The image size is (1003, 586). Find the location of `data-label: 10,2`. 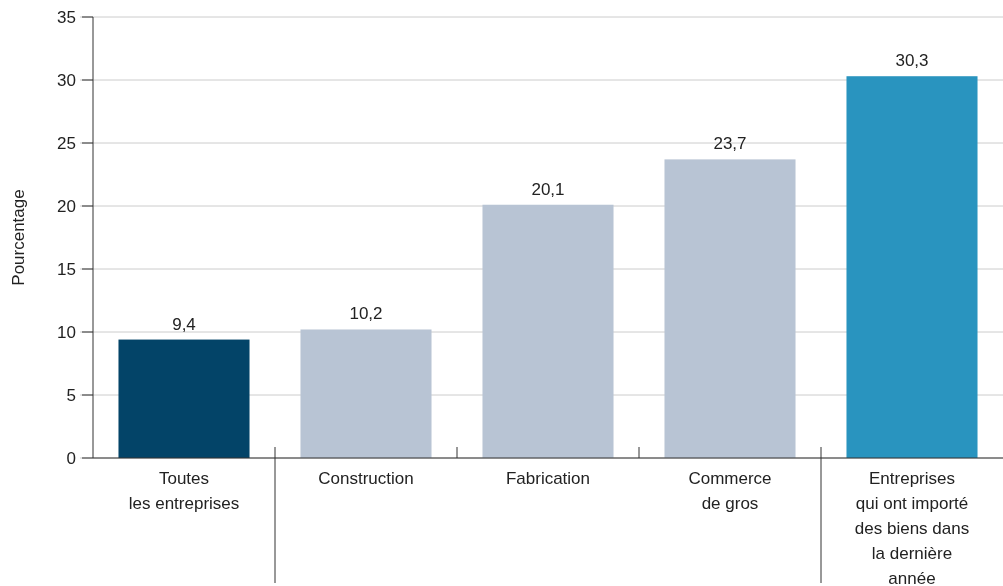

data-label: 10,2 is located at coordinates (366, 314).